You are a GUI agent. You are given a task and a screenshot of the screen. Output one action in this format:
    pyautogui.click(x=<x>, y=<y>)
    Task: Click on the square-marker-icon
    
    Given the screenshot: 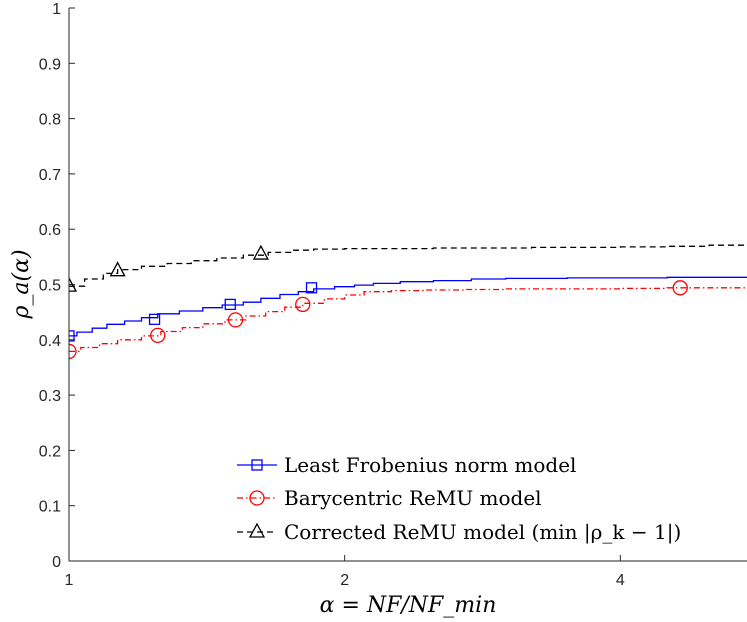 What is the action you would take?
    pyautogui.click(x=257, y=465)
    